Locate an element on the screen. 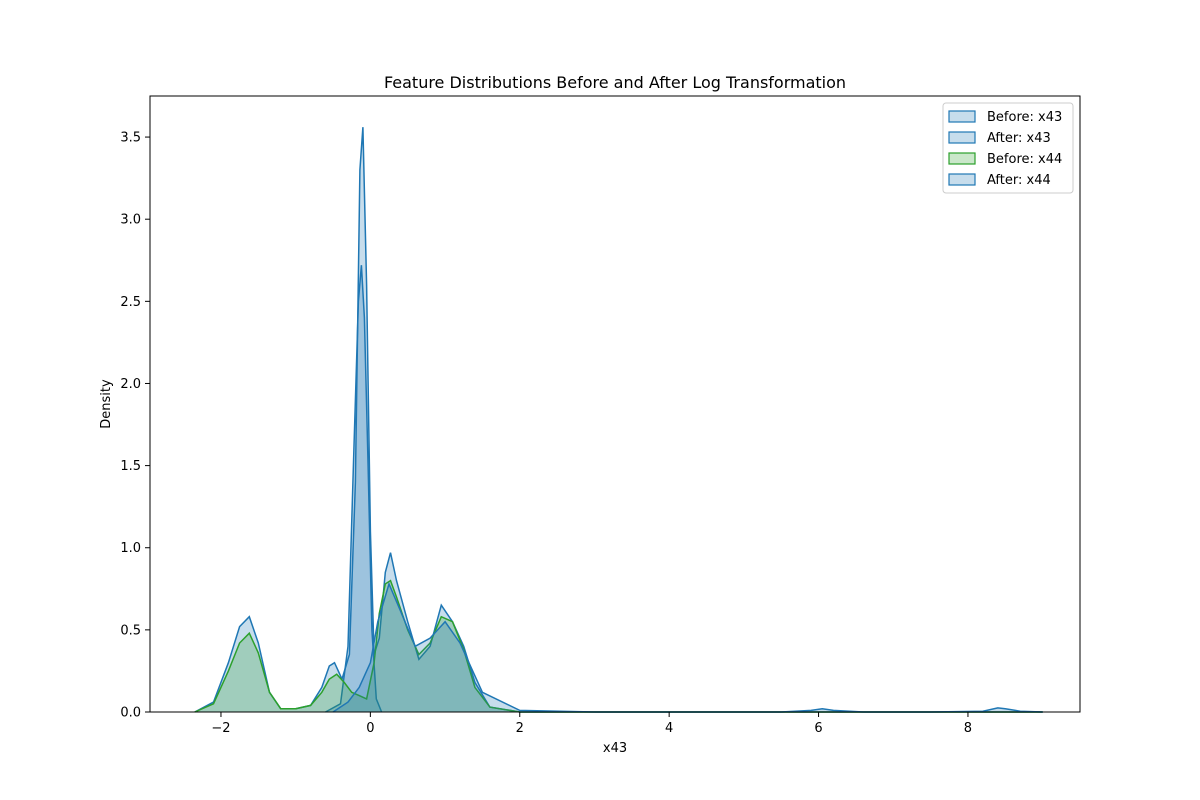 The height and width of the screenshot is (800, 1200). y-tick-label: 0.5 is located at coordinates (130, 630).